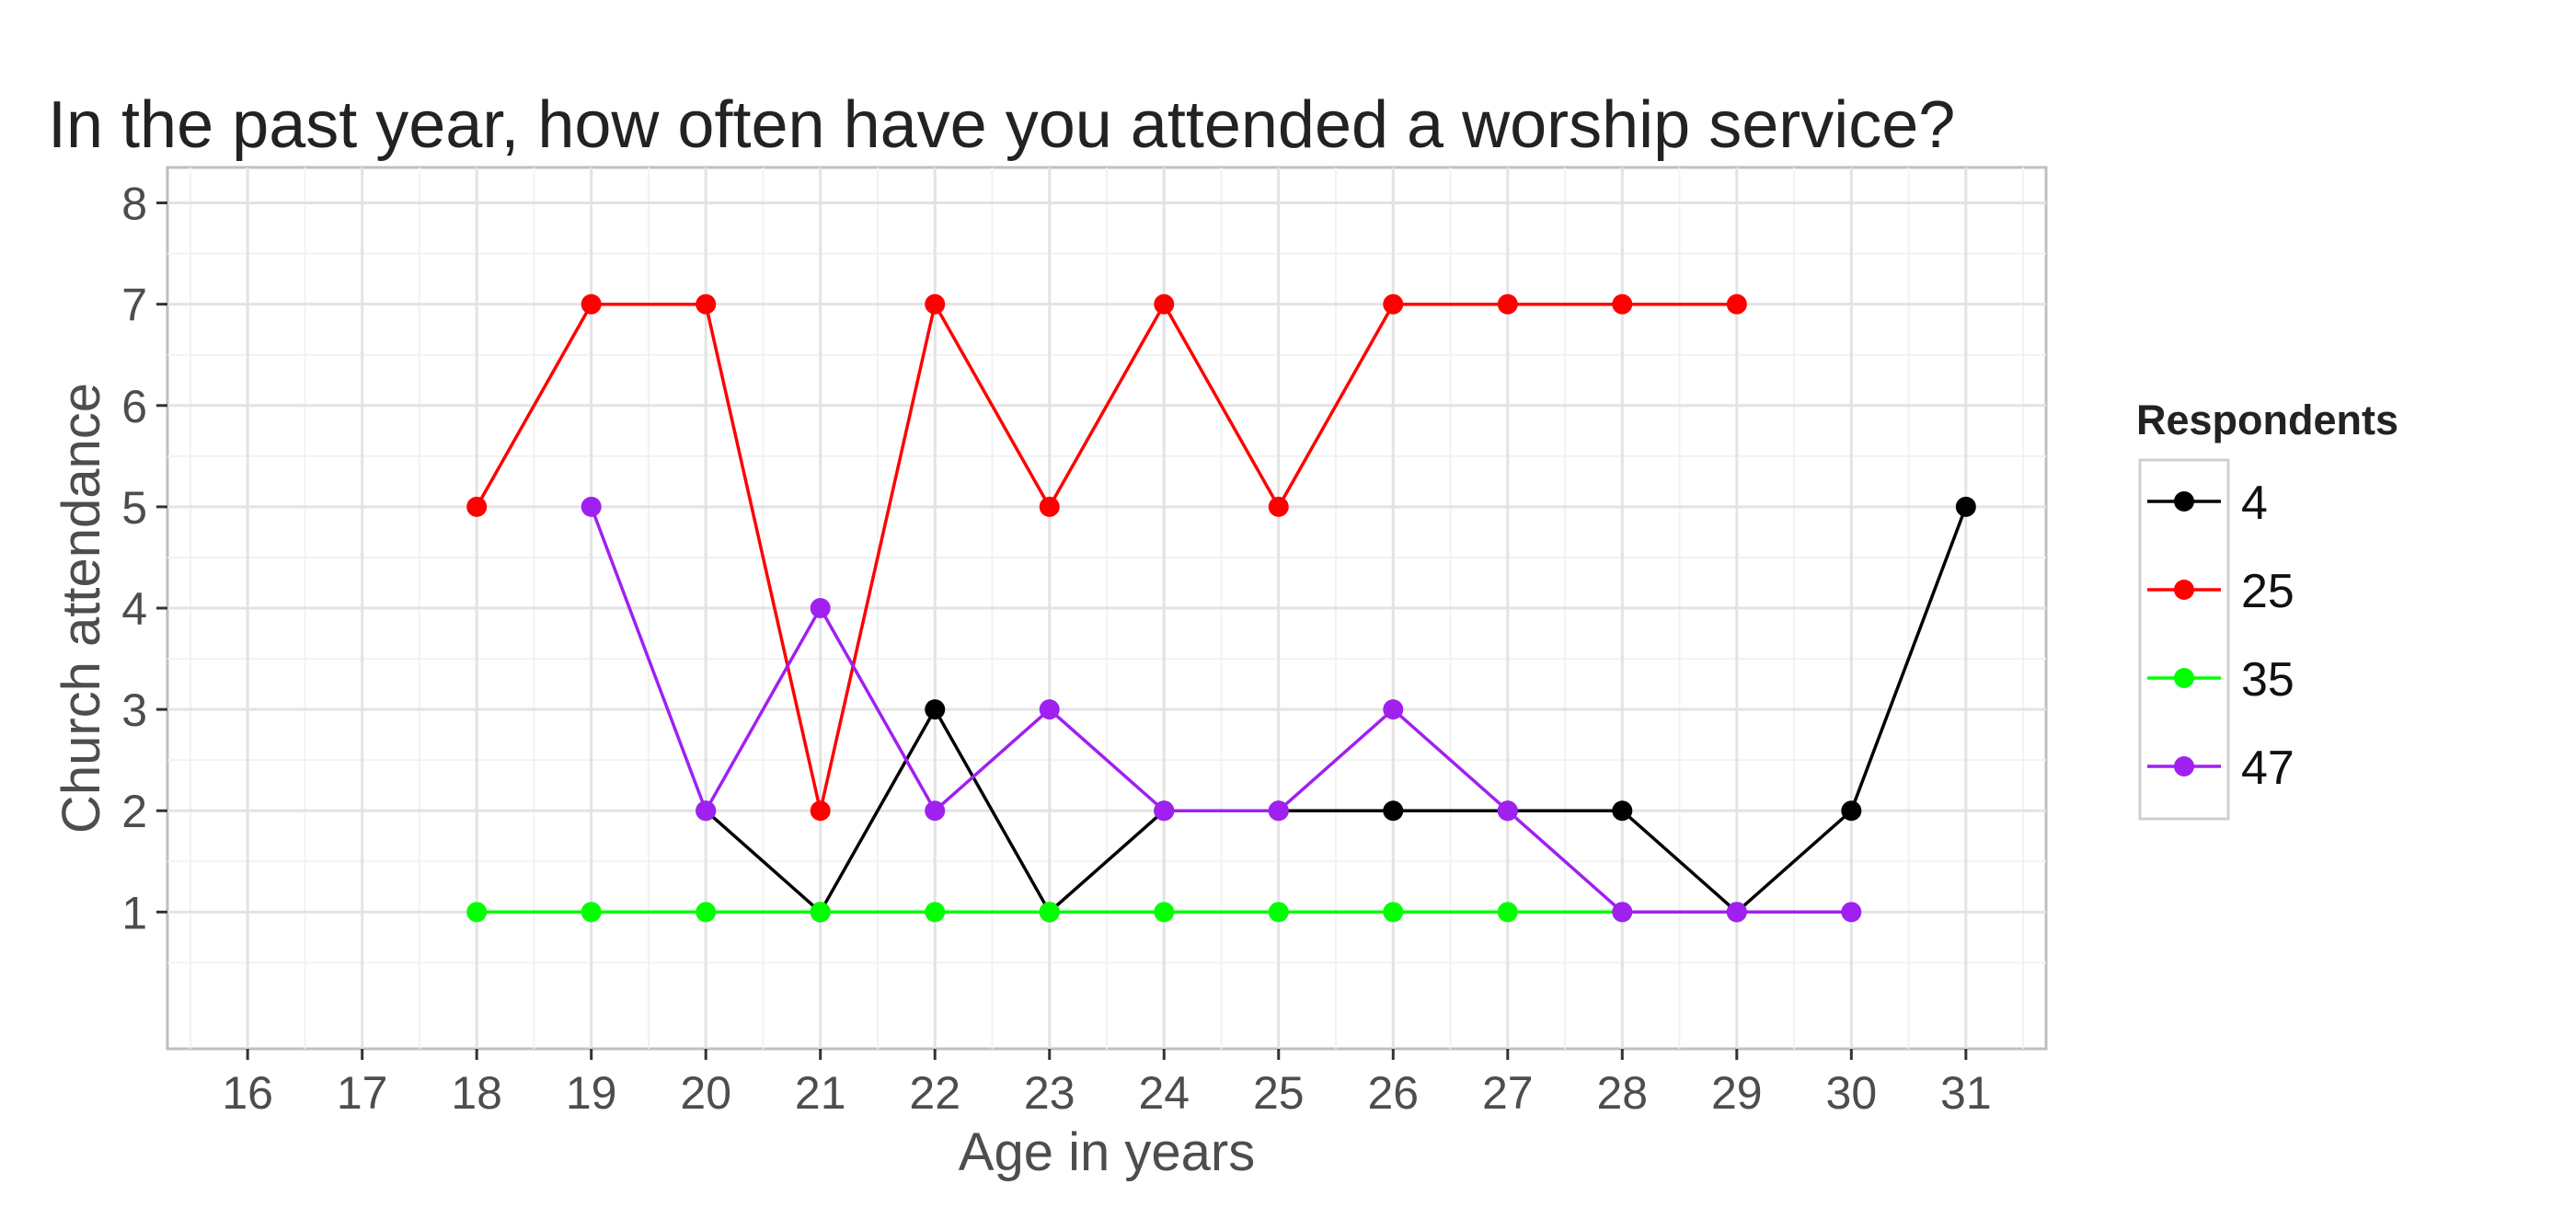 The width and height of the screenshot is (2576, 1219). What do you see at coordinates (1966, 1093) in the screenshot?
I see `x-tick-label: 31` at bounding box center [1966, 1093].